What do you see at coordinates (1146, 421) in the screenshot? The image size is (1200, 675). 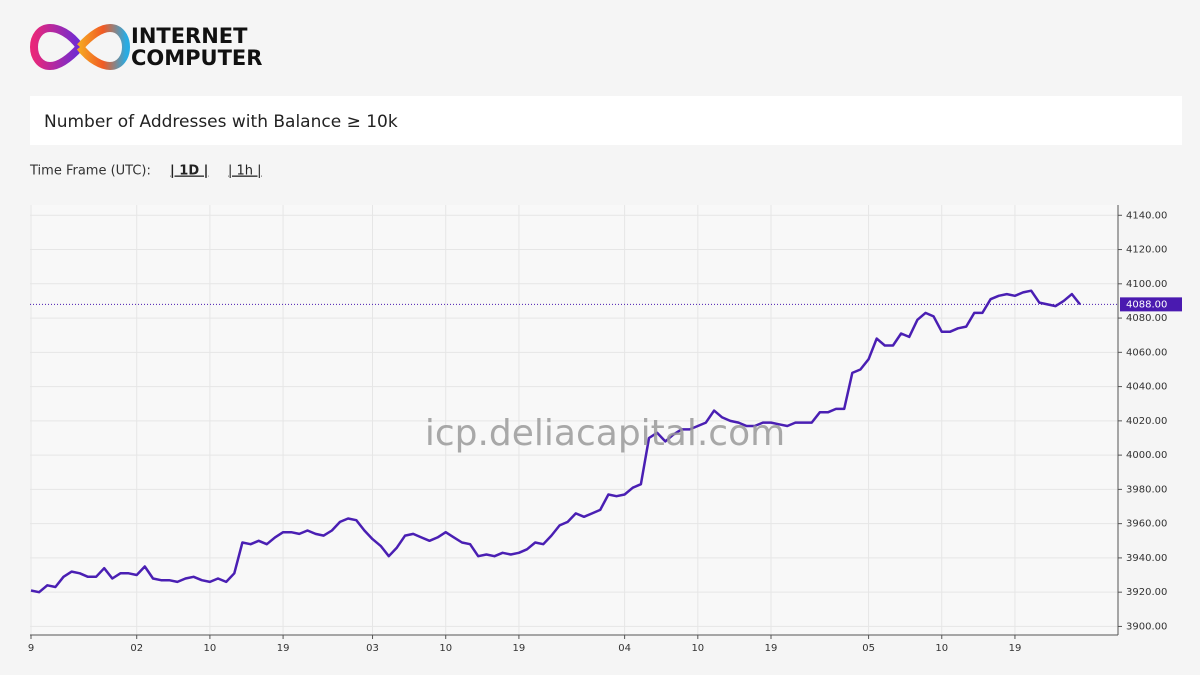 I see `y-tick-label: 4020.00` at bounding box center [1146, 421].